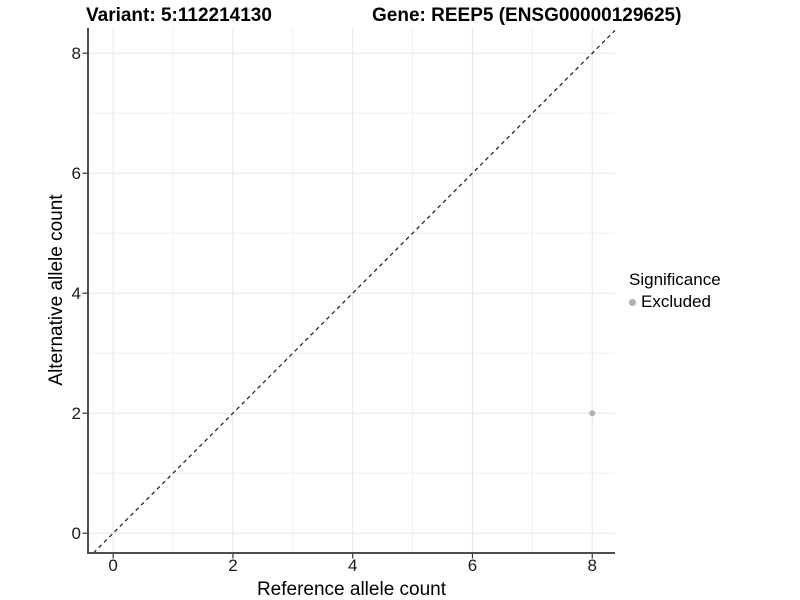  What do you see at coordinates (592, 413) in the screenshot?
I see `data-point` at bounding box center [592, 413].